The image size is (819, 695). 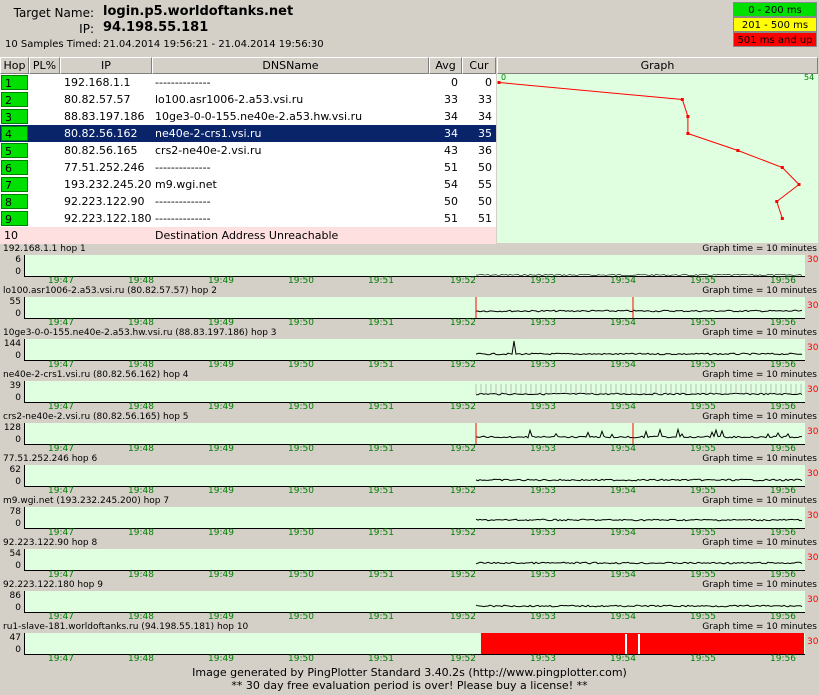 I want to click on unreachable-message: Destination Address Unreachable, so click(x=247, y=235).